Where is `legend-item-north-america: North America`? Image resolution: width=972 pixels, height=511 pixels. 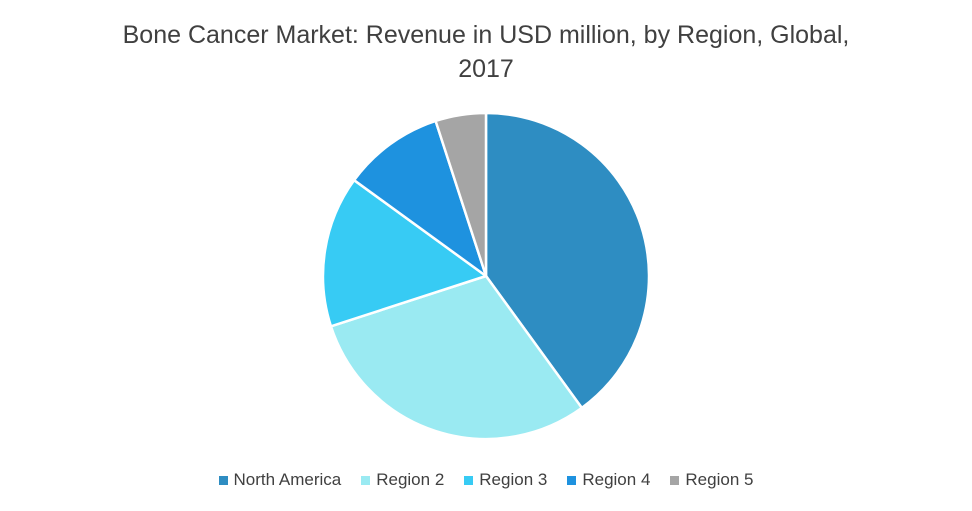
legend-item-north-america: North America is located at coordinates (280, 480).